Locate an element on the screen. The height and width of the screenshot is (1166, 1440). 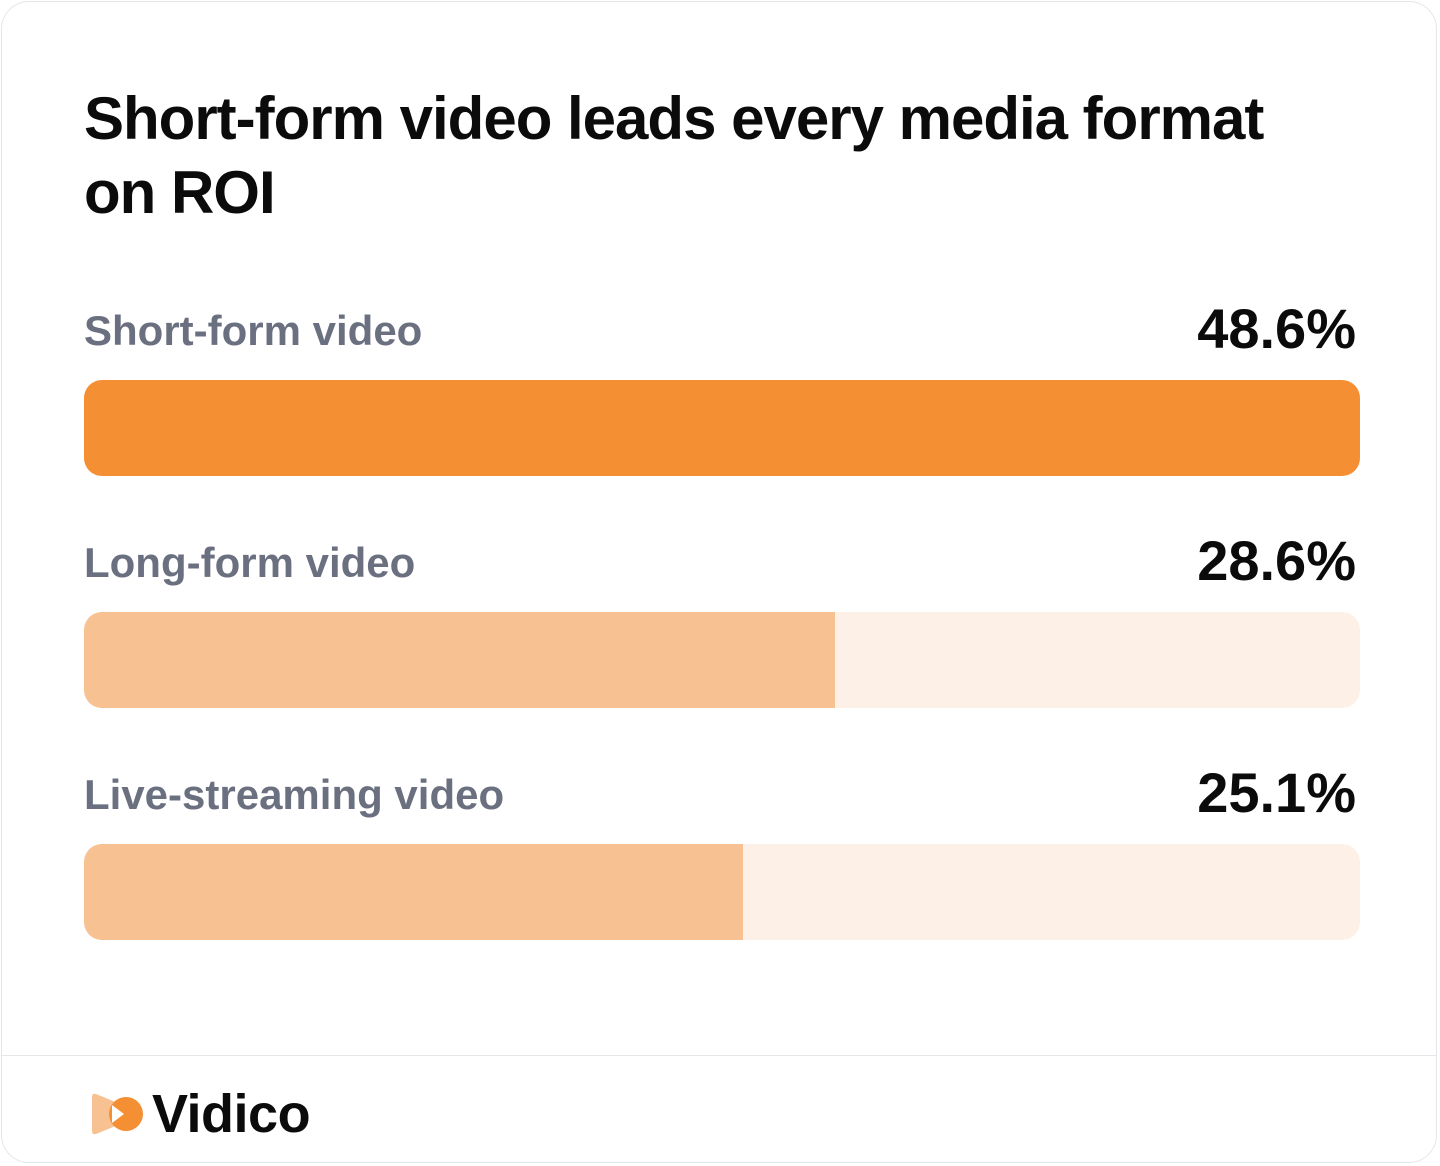
brand-logo: Vidico is located at coordinates (200, 1114).